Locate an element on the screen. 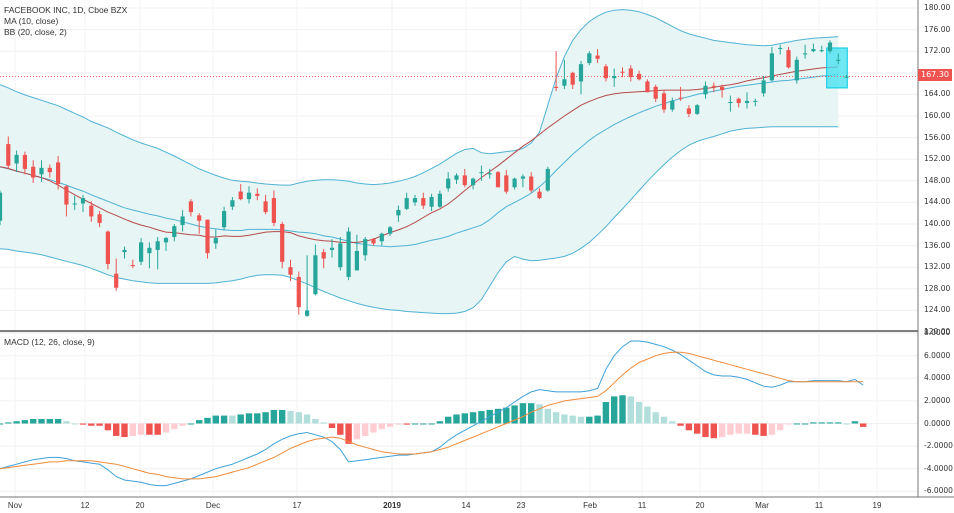 This screenshot has height=513, width=954. price-axis-tick-label: 160.00 is located at coordinates (937, 115).